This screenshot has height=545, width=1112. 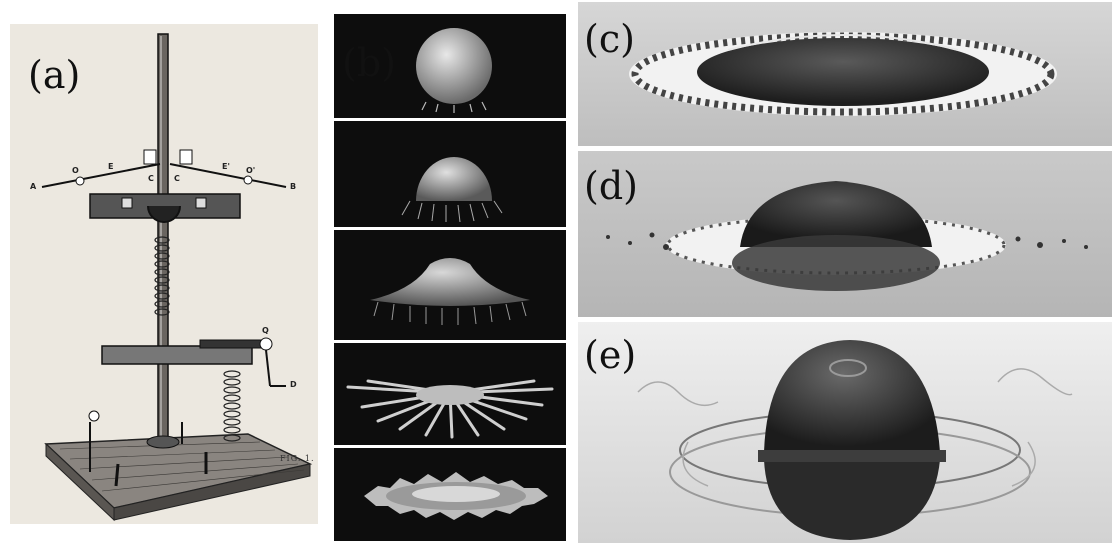 I want to click on mark-d: D, so click(x=293, y=384).